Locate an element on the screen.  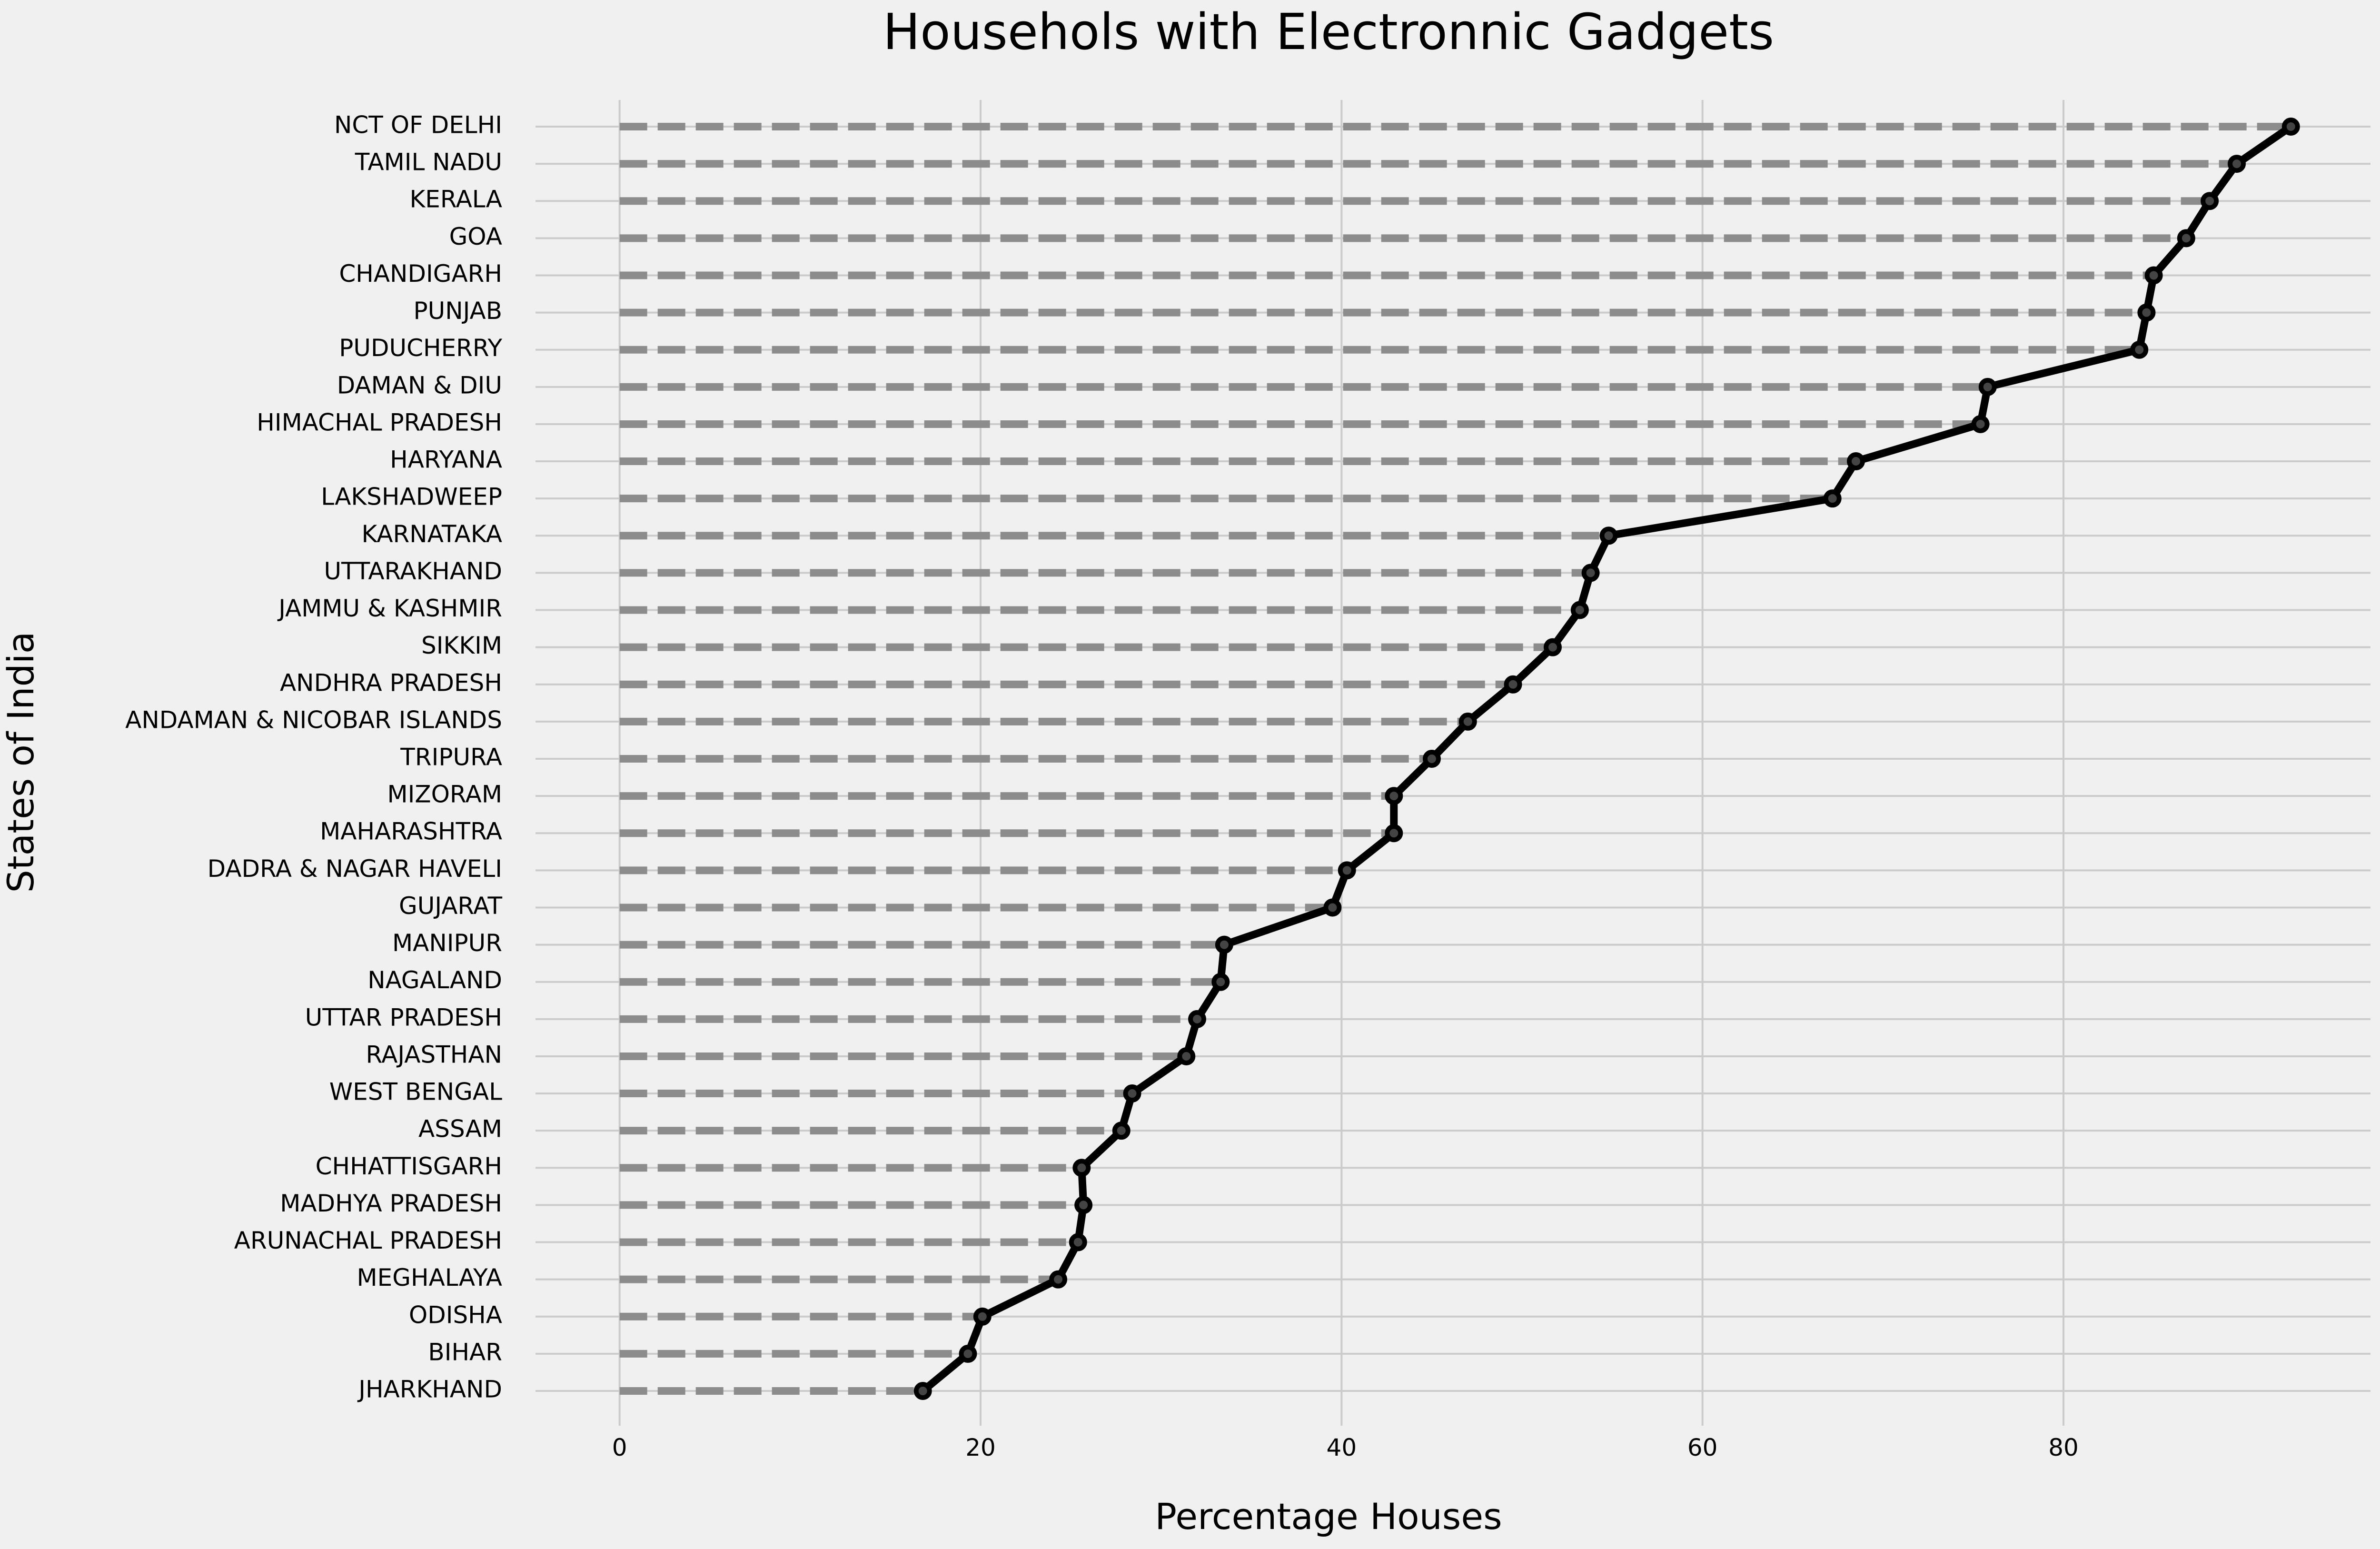
y-tick-label: ANDAMAN & NICOBAR ISLANDS is located at coordinates (313, 720).